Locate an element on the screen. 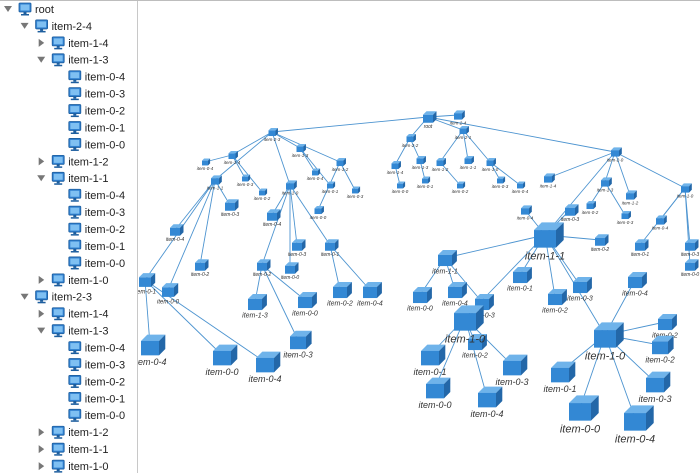  expander-closed is located at coordinates (41, 432).